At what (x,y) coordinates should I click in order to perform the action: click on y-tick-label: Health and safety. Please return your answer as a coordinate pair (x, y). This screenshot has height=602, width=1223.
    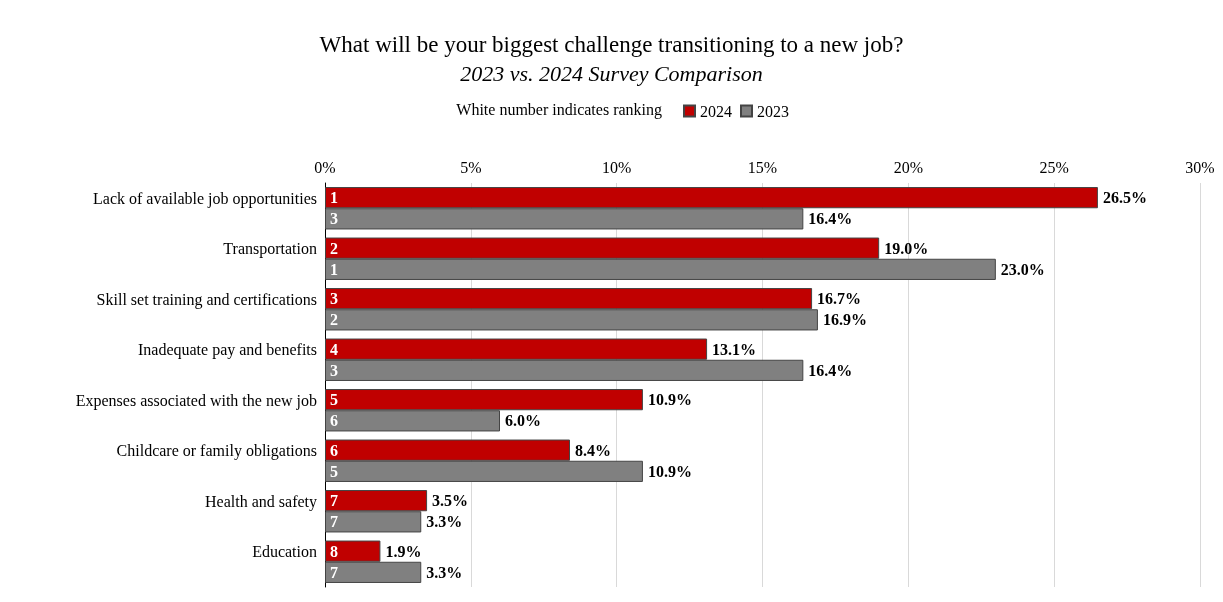
    Looking at the image, I should click on (261, 501).